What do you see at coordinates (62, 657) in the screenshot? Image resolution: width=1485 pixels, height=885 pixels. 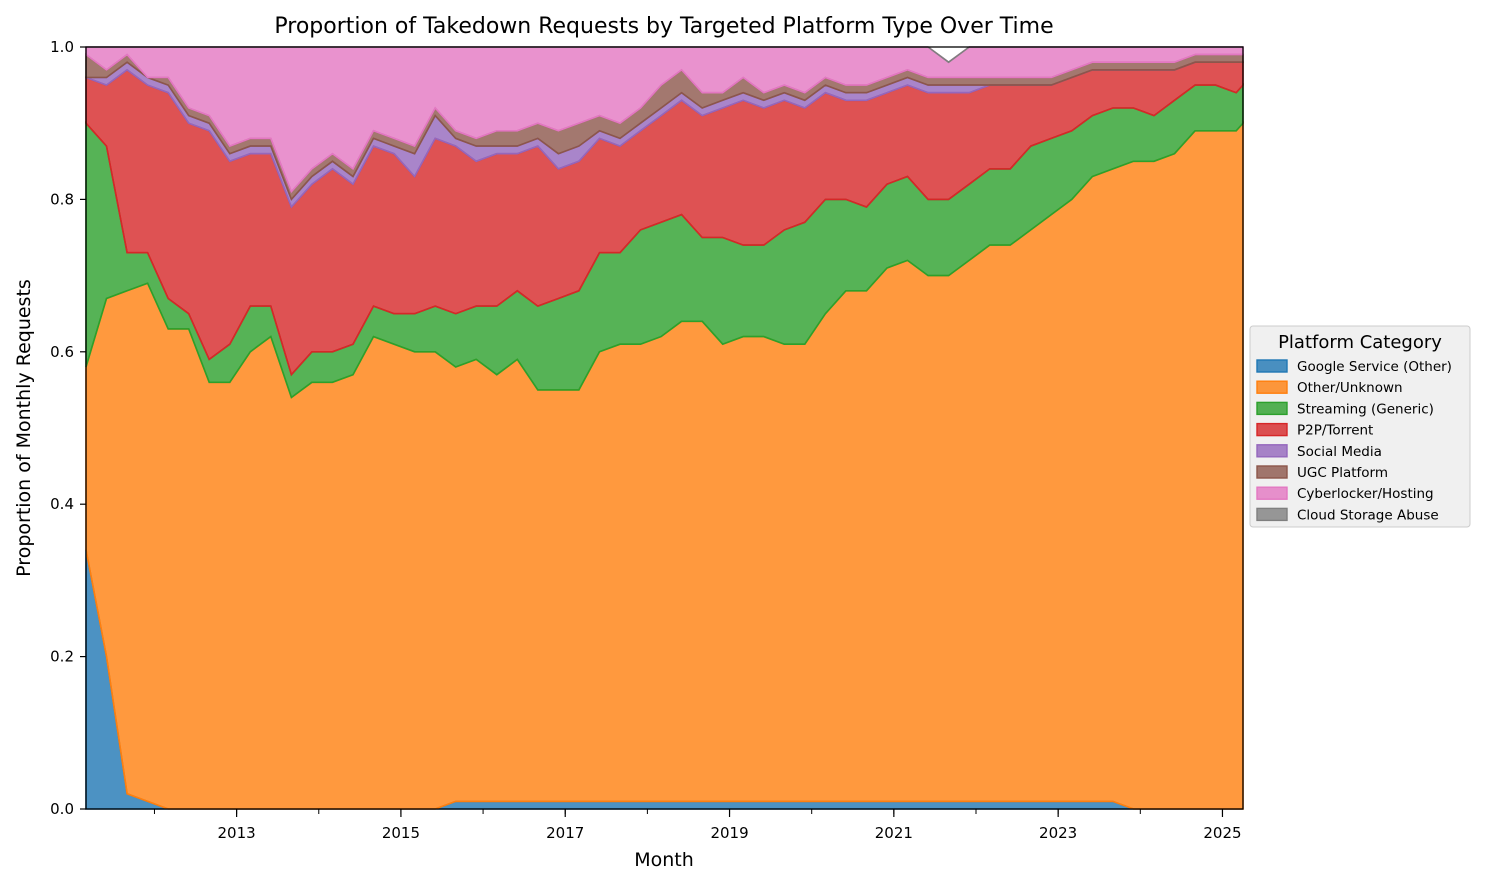 I see `y-tick-label: 0.2` at bounding box center [62, 657].